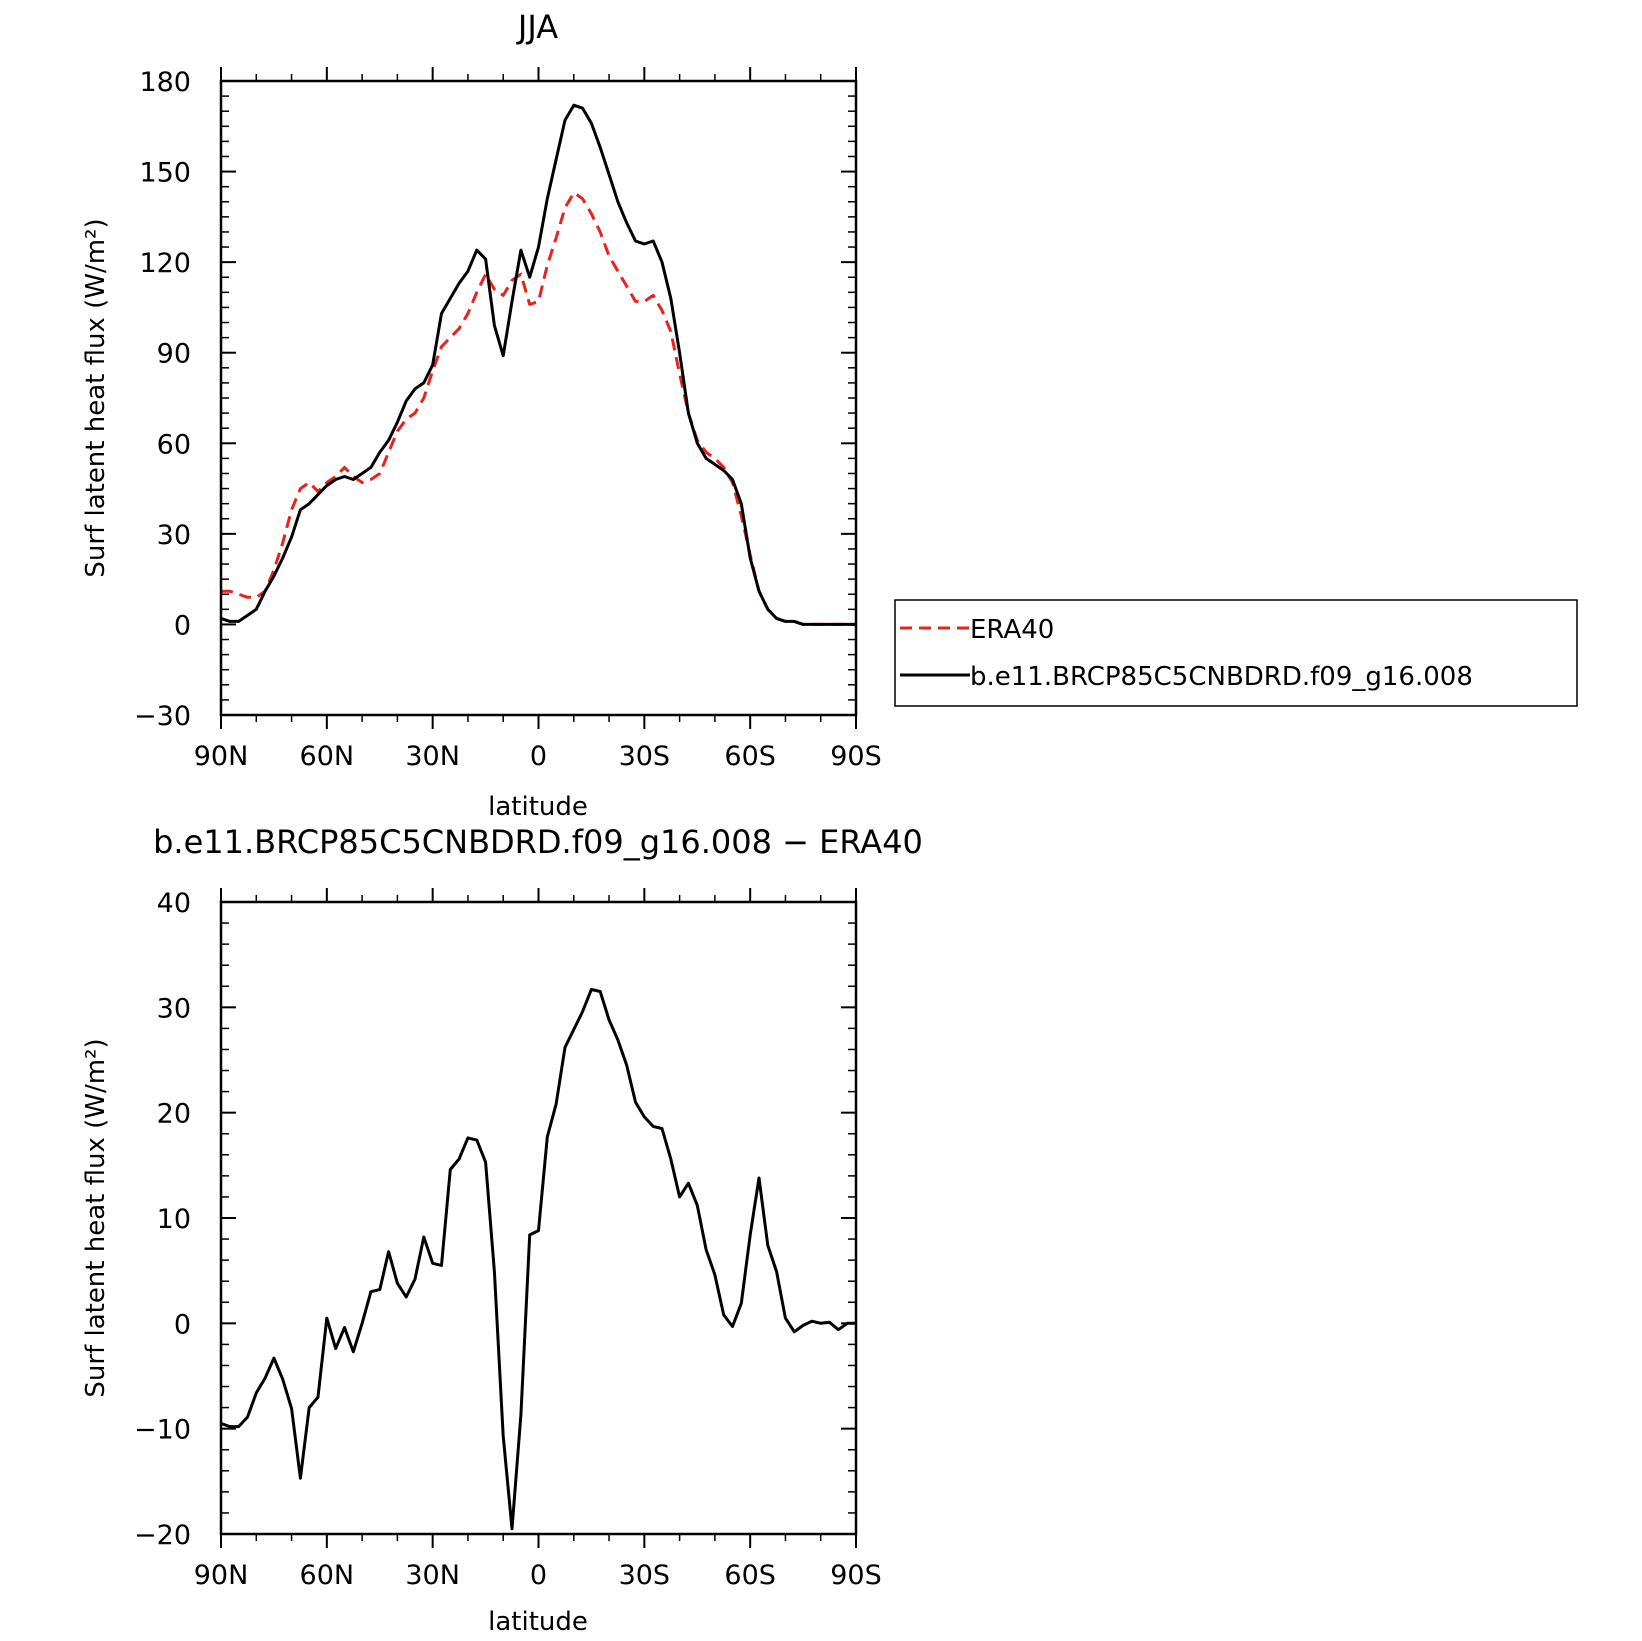  What do you see at coordinates (165, 82) in the screenshot?
I see `top-y-tick-label: 180` at bounding box center [165, 82].